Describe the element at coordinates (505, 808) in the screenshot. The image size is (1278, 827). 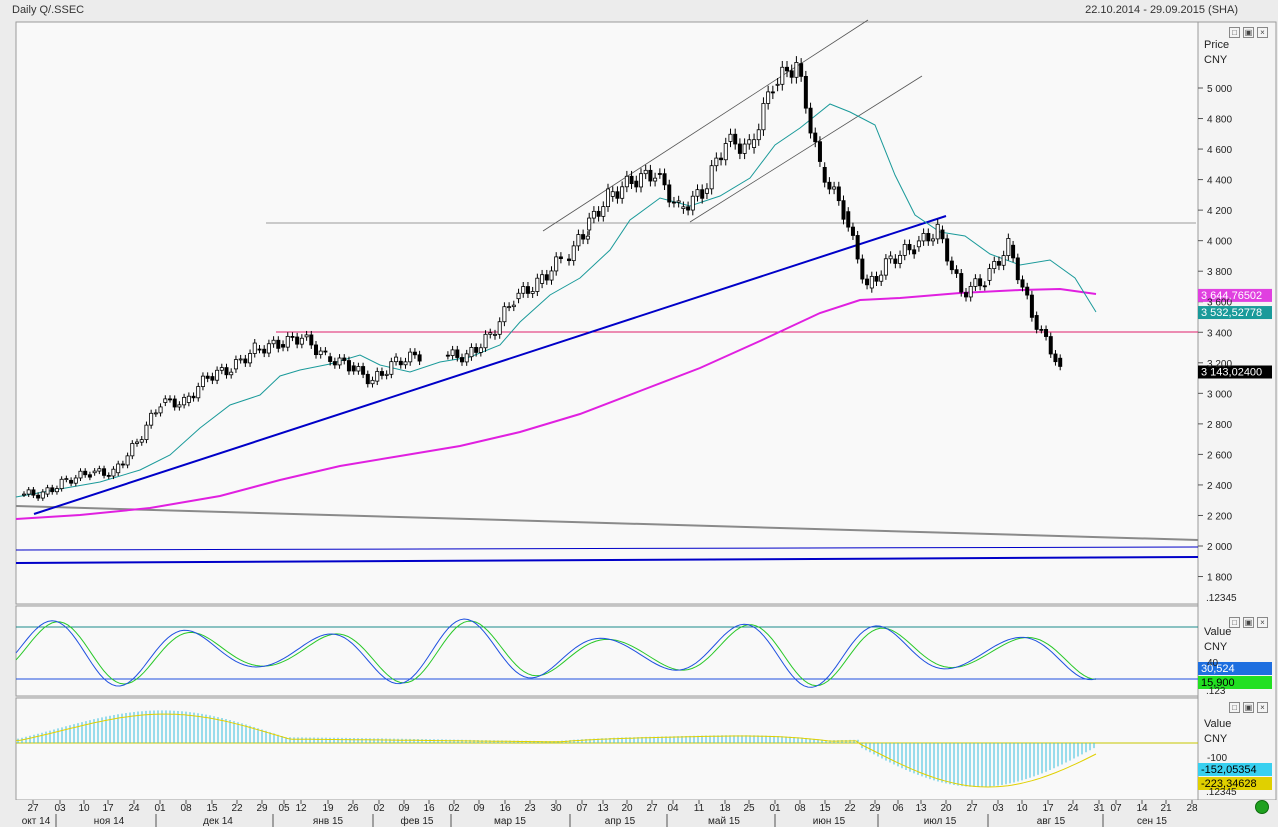
I see `x-day-label: 16` at that location.